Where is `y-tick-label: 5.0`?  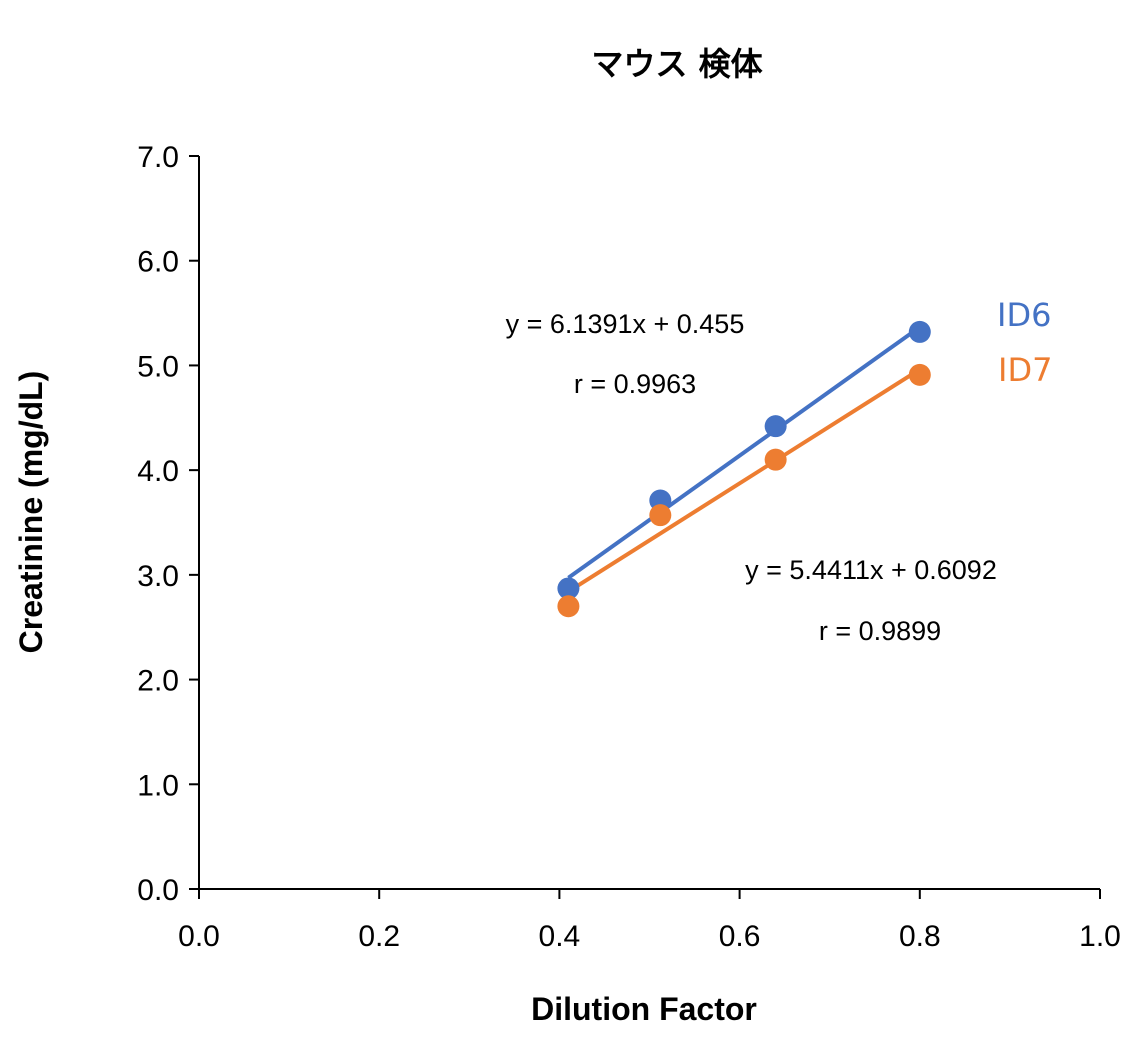
y-tick-label: 5.0 is located at coordinates (158, 366).